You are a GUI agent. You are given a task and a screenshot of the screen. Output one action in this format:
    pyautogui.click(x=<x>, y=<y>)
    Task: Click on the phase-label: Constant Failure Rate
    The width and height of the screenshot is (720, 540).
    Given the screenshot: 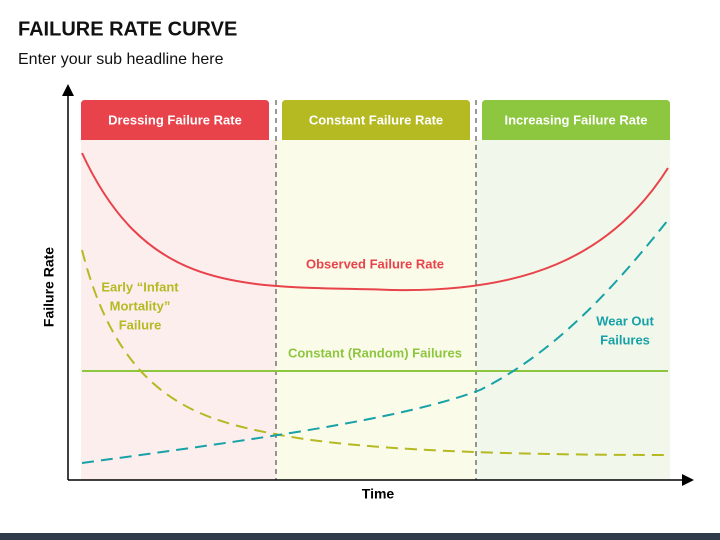 What is the action you would take?
    pyautogui.click(x=376, y=119)
    